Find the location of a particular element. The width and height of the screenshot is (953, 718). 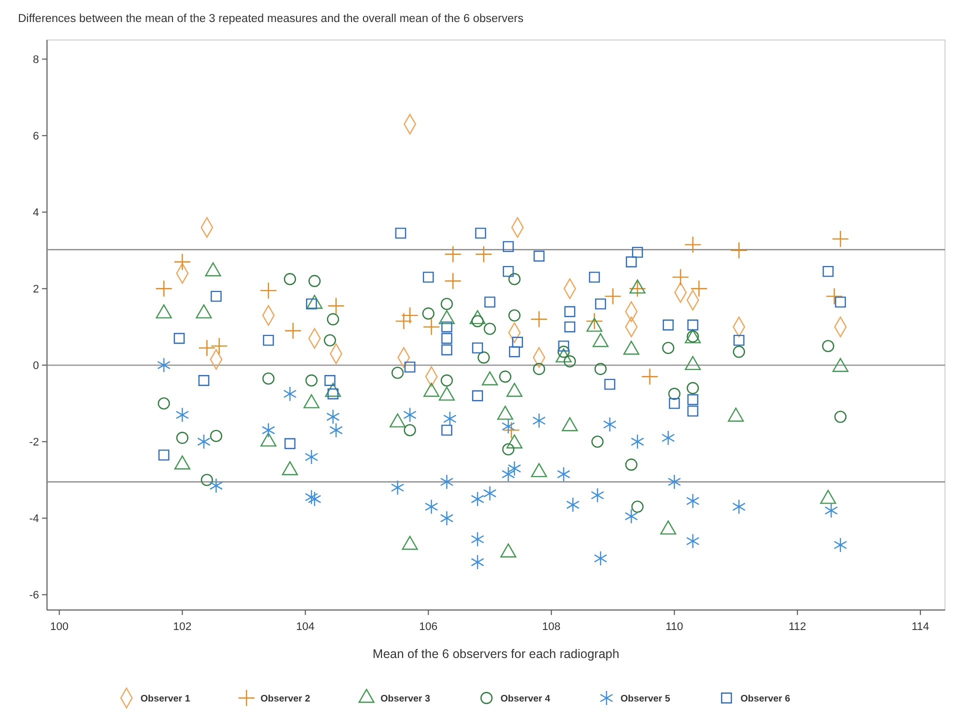

legend-label: Observer 1 is located at coordinates (165, 698).